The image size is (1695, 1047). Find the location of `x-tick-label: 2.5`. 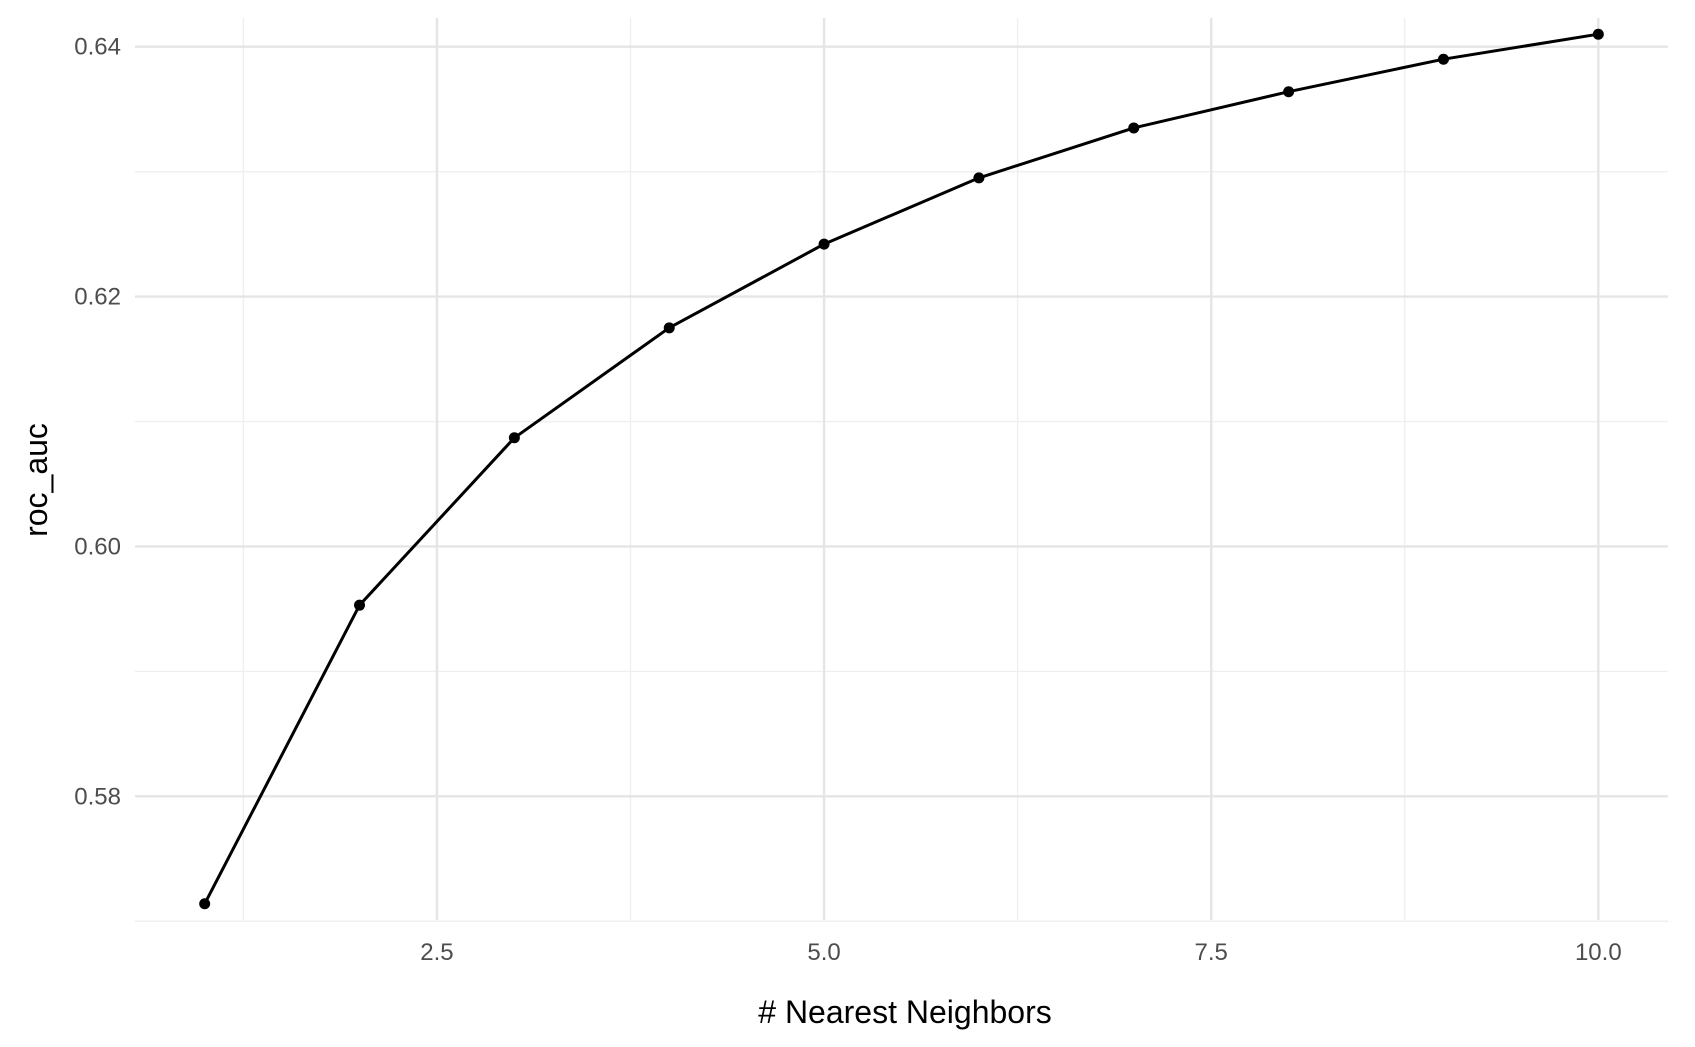

x-tick-label: 2.5 is located at coordinates (436, 952).